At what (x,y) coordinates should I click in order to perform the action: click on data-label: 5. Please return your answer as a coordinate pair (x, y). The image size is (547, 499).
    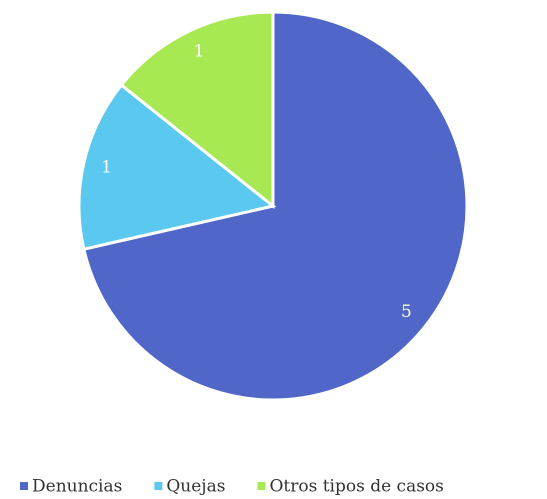
    Looking at the image, I should click on (406, 312).